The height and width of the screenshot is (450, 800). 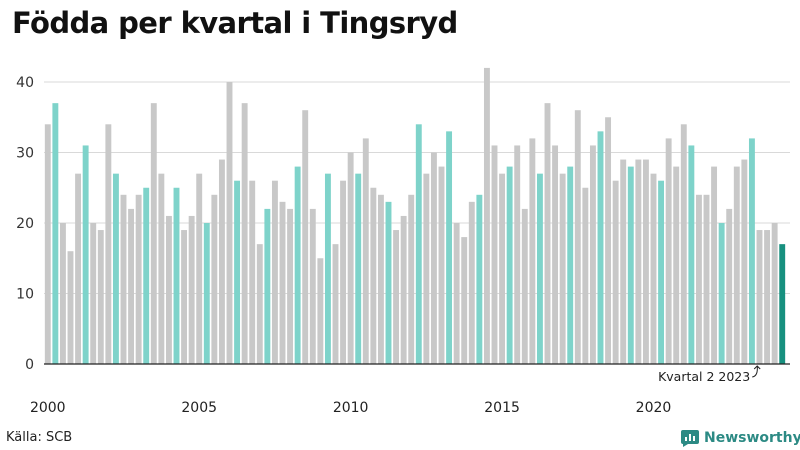 What do you see at coordinates (615, 272) in the screenshot?
I see `bar-2018-q4` at bounding box center [615, 272].